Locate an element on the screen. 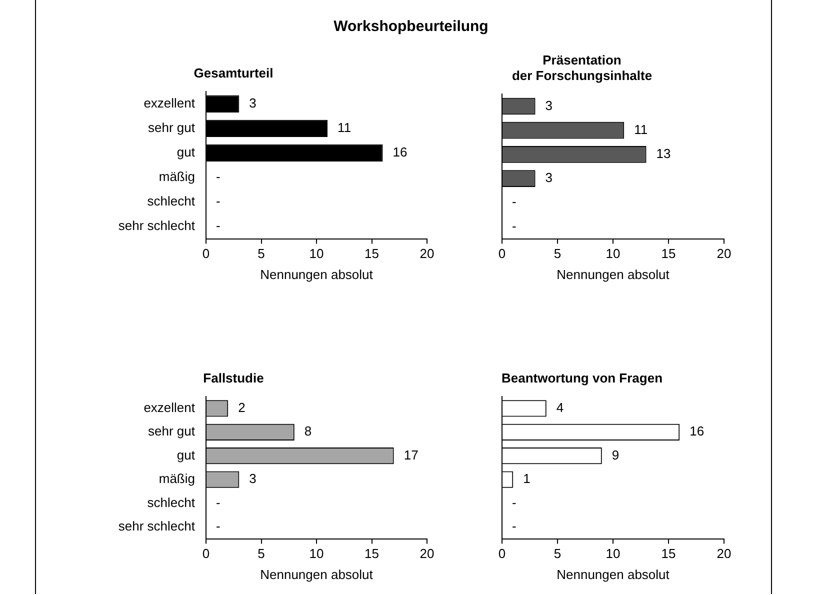  chart-title: Fallstudie is located at coordinates (233, 378).